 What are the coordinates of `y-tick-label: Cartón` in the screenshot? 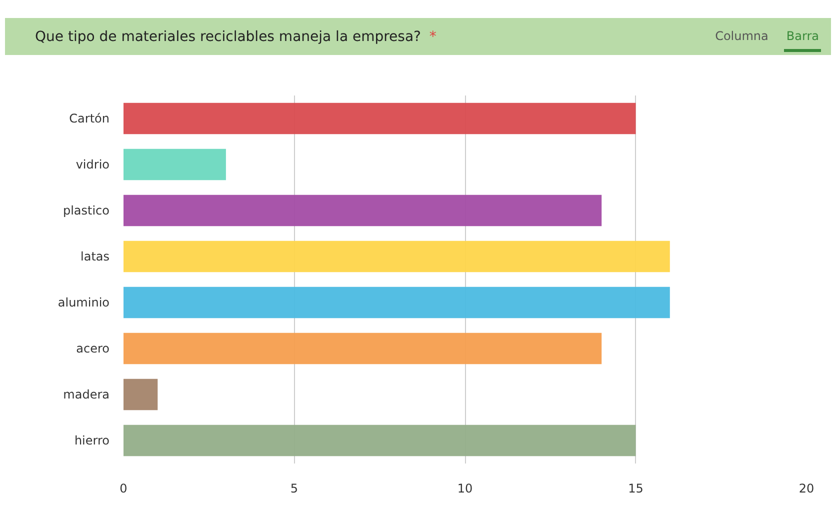 It's located at (89, 119).